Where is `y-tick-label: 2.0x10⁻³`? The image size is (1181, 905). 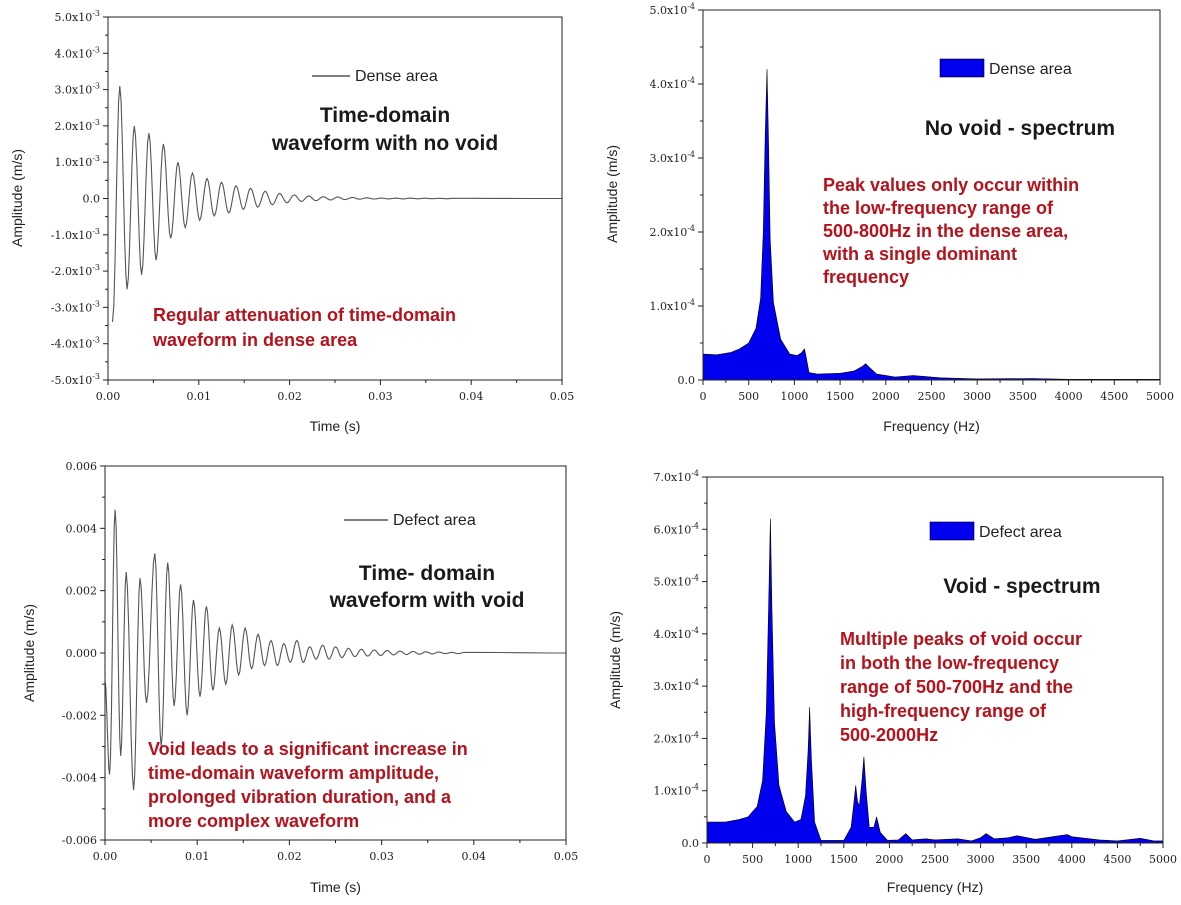 y-tick-label: 2.0x10⁻³ is located at coordinates (78, 125).